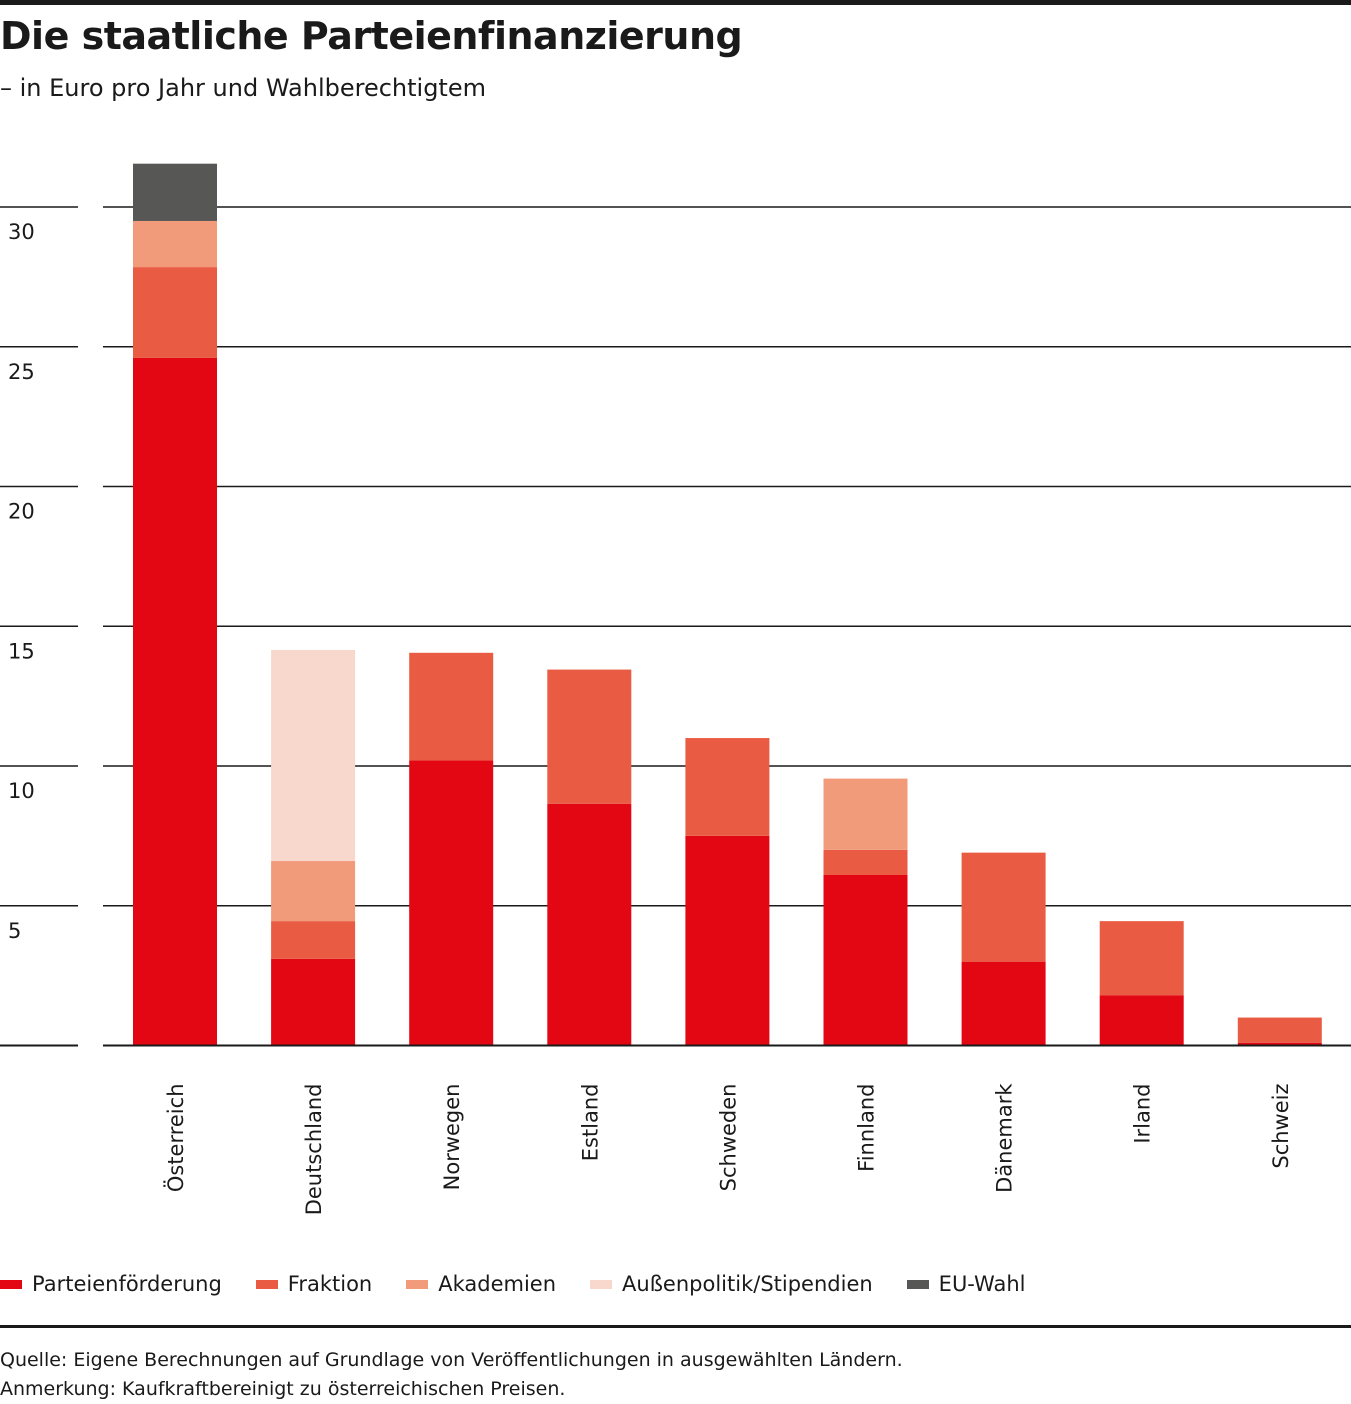 The height and width of the screenshot is (1404, 1351). What do you see at coordinates (675, 2) in the screenshot?
I see `top-rule` at bounding box center [675, 2].